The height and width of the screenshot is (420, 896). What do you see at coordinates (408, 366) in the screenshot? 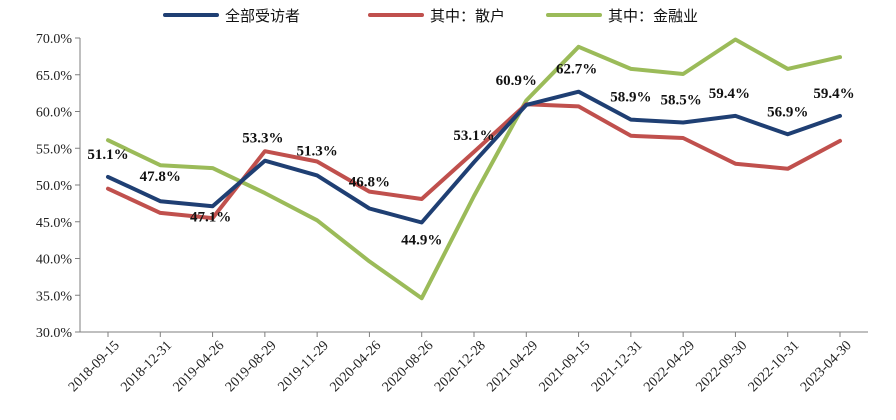
I see `x-tick-label: 2020-08-26` at bounding box center [408, 366].